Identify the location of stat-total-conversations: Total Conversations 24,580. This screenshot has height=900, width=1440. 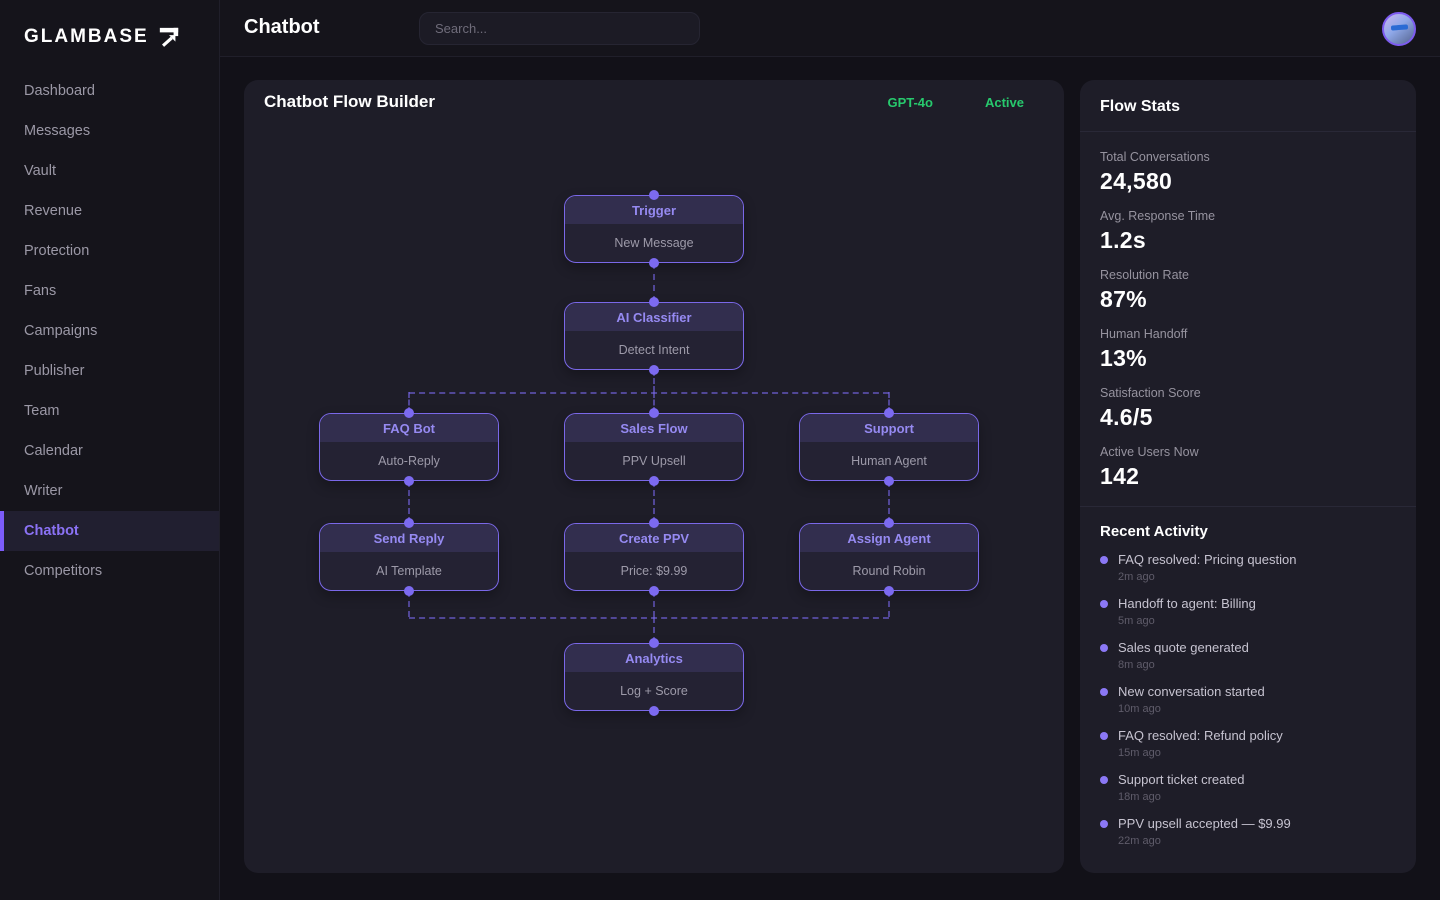
(1248, 172).